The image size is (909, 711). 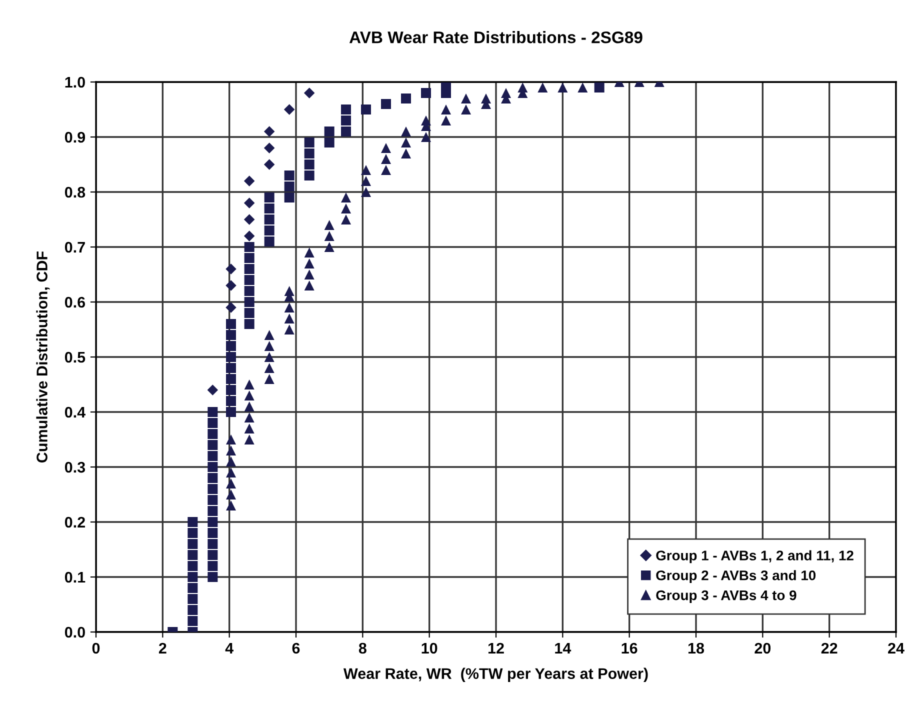 What do you see at coordinates (563, 648) in the screenshot?
I see `x-tick-label: 14` at bounding box center [563, 648].